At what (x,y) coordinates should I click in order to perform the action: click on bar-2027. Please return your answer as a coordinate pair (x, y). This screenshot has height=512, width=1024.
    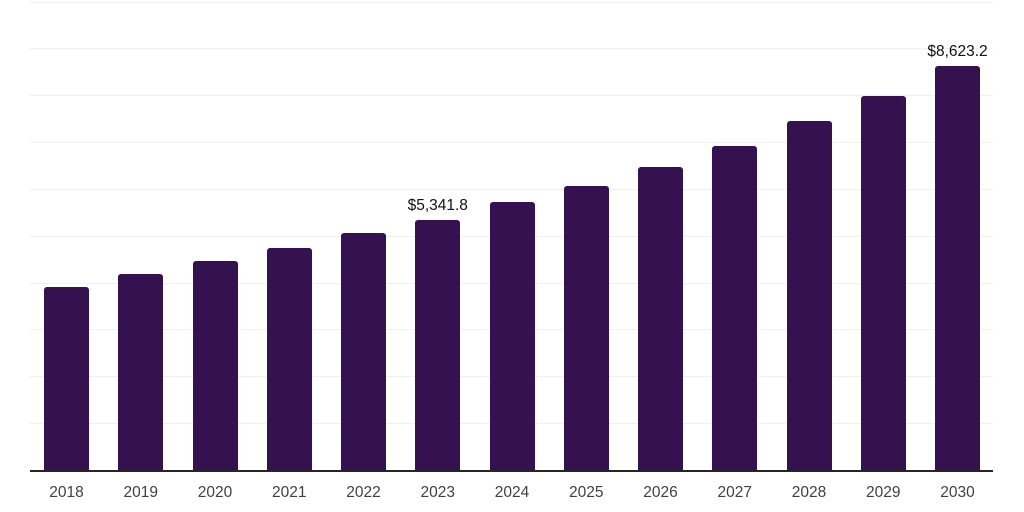
    Looking at the image, I should click on (735, 307).